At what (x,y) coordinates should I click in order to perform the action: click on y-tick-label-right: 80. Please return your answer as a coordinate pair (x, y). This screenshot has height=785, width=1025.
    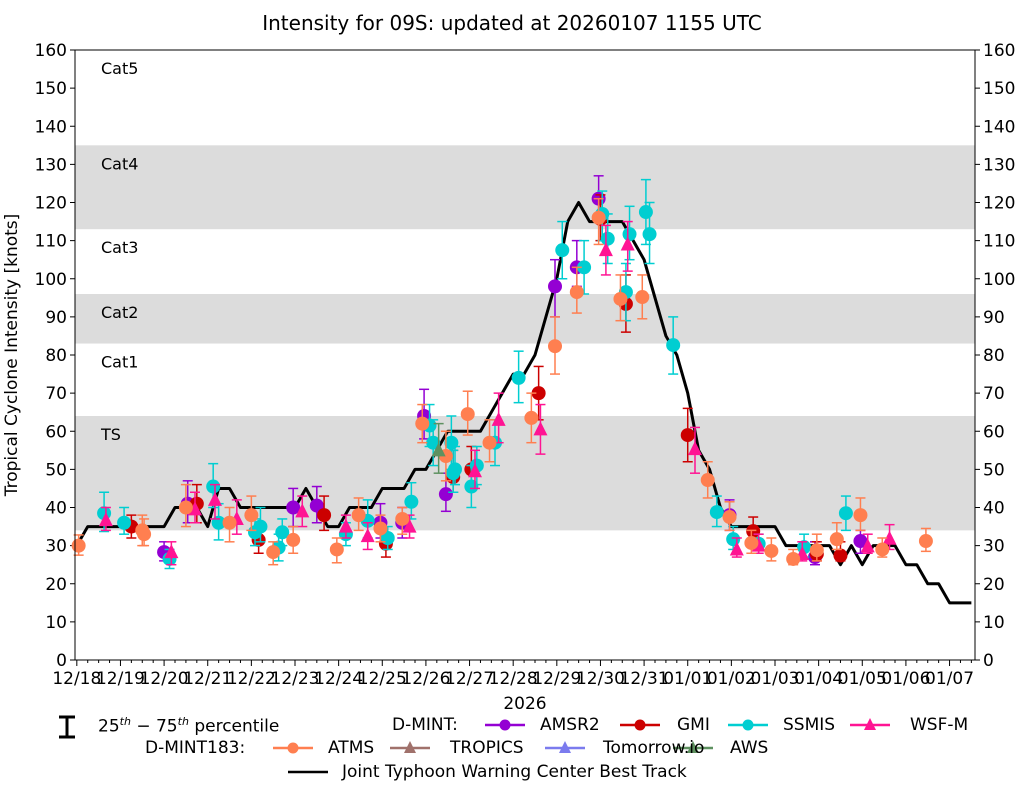
    Looking at the image, I should click on (994, 356).